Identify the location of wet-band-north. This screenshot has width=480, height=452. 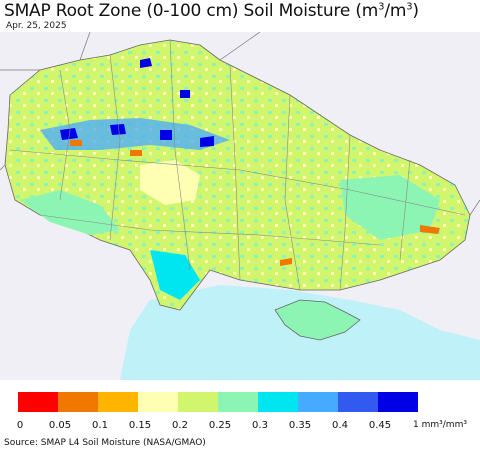
(135, 134).